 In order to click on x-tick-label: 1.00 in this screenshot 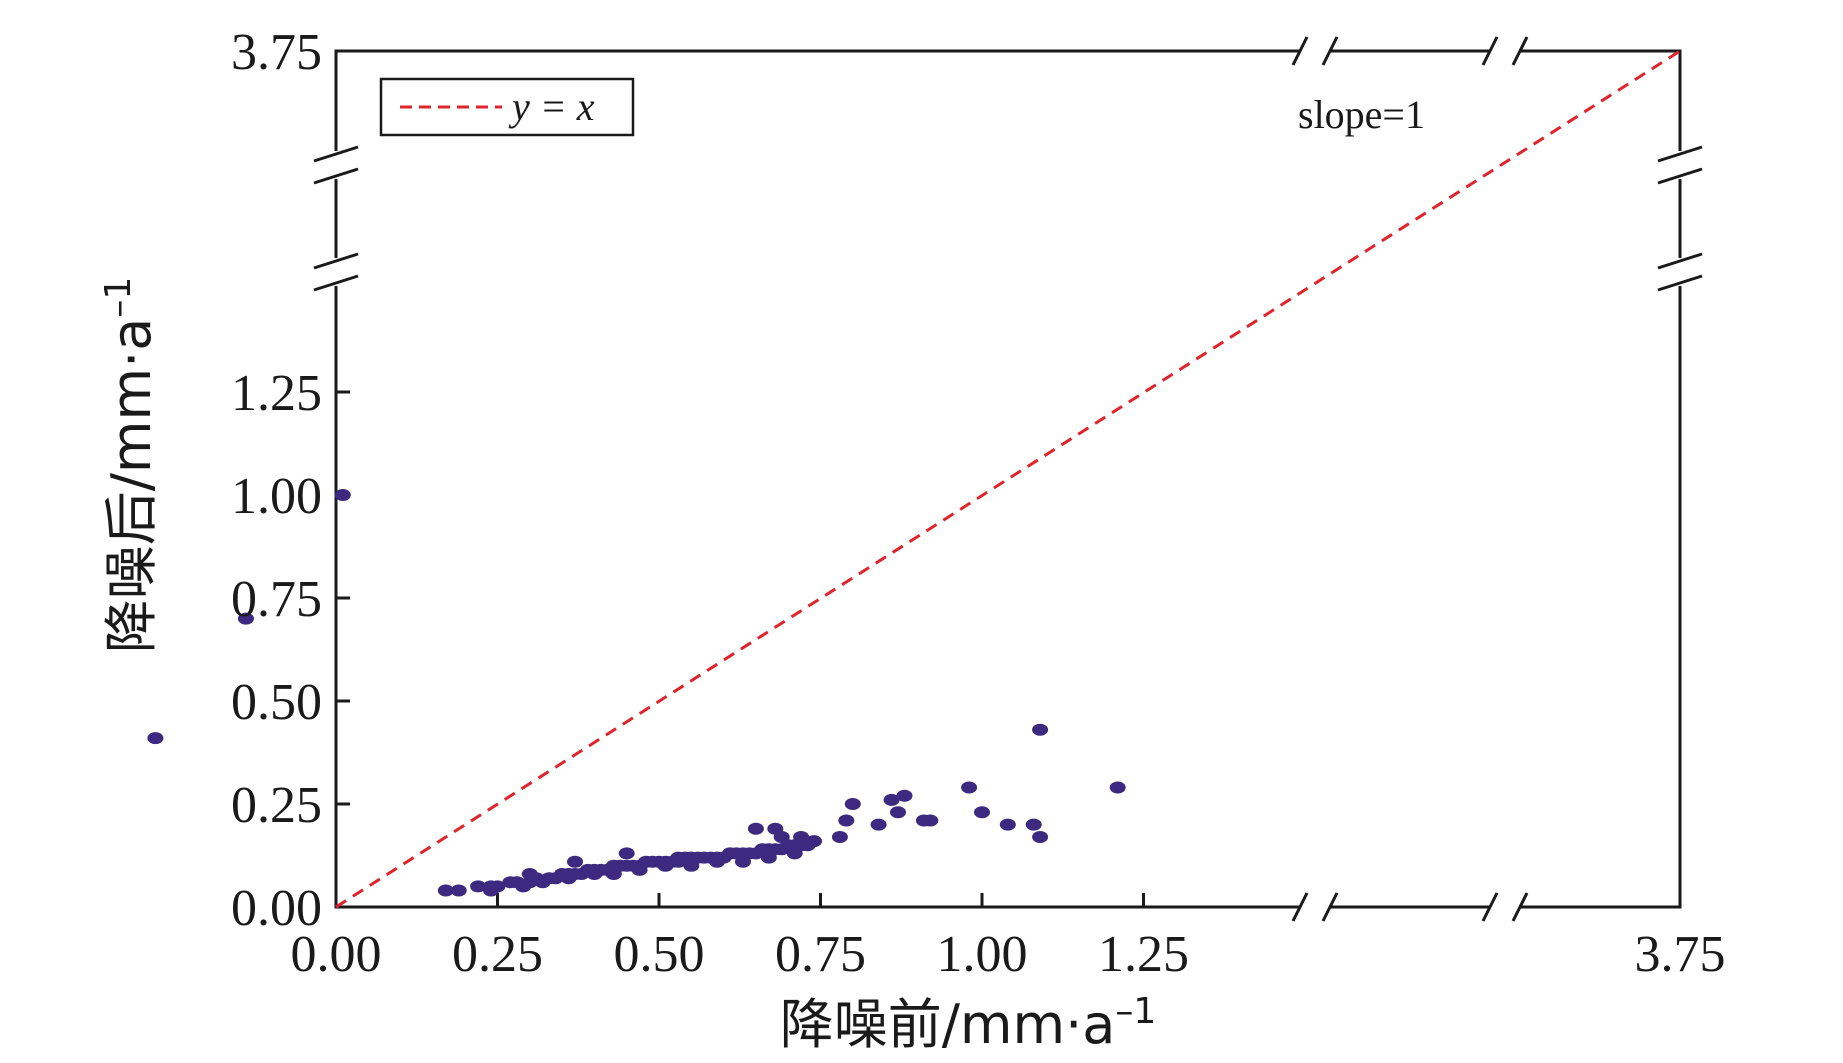, I will do `click(982, 954)`.